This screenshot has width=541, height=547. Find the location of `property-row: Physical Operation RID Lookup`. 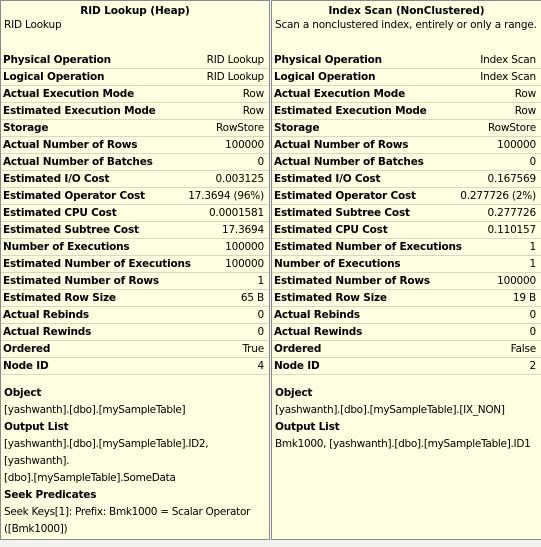

property-row: Physical Operation RID Lookup is located at coordinates (135, 60).